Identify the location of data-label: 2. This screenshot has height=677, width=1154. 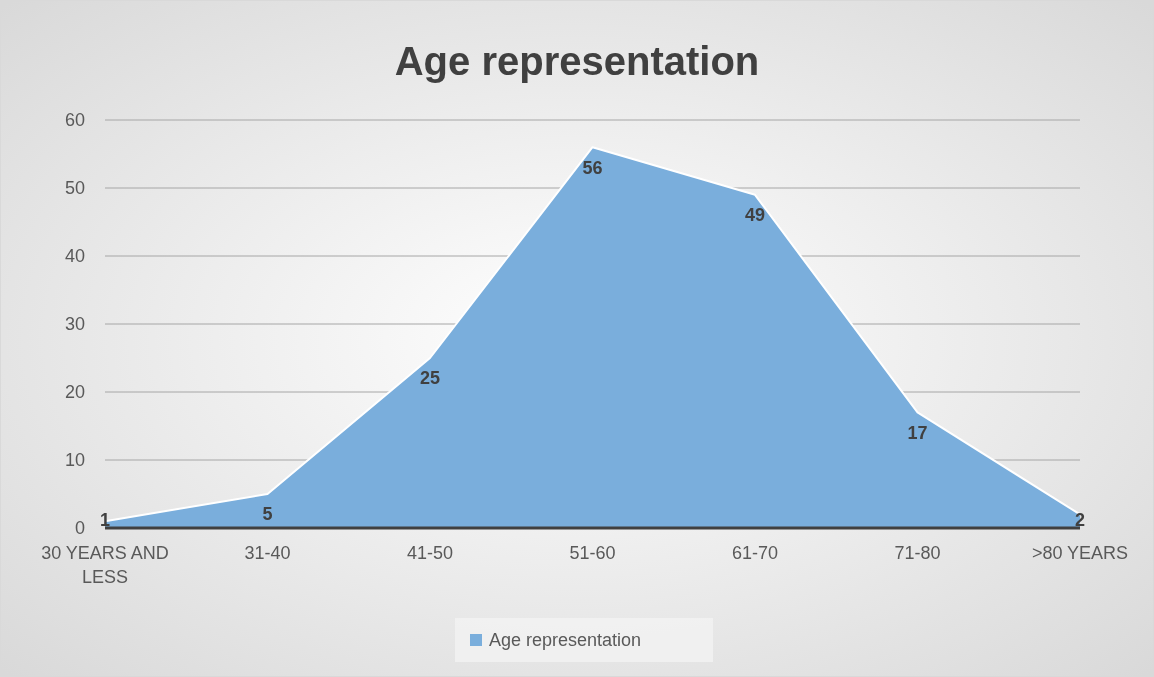
(1080, 520).